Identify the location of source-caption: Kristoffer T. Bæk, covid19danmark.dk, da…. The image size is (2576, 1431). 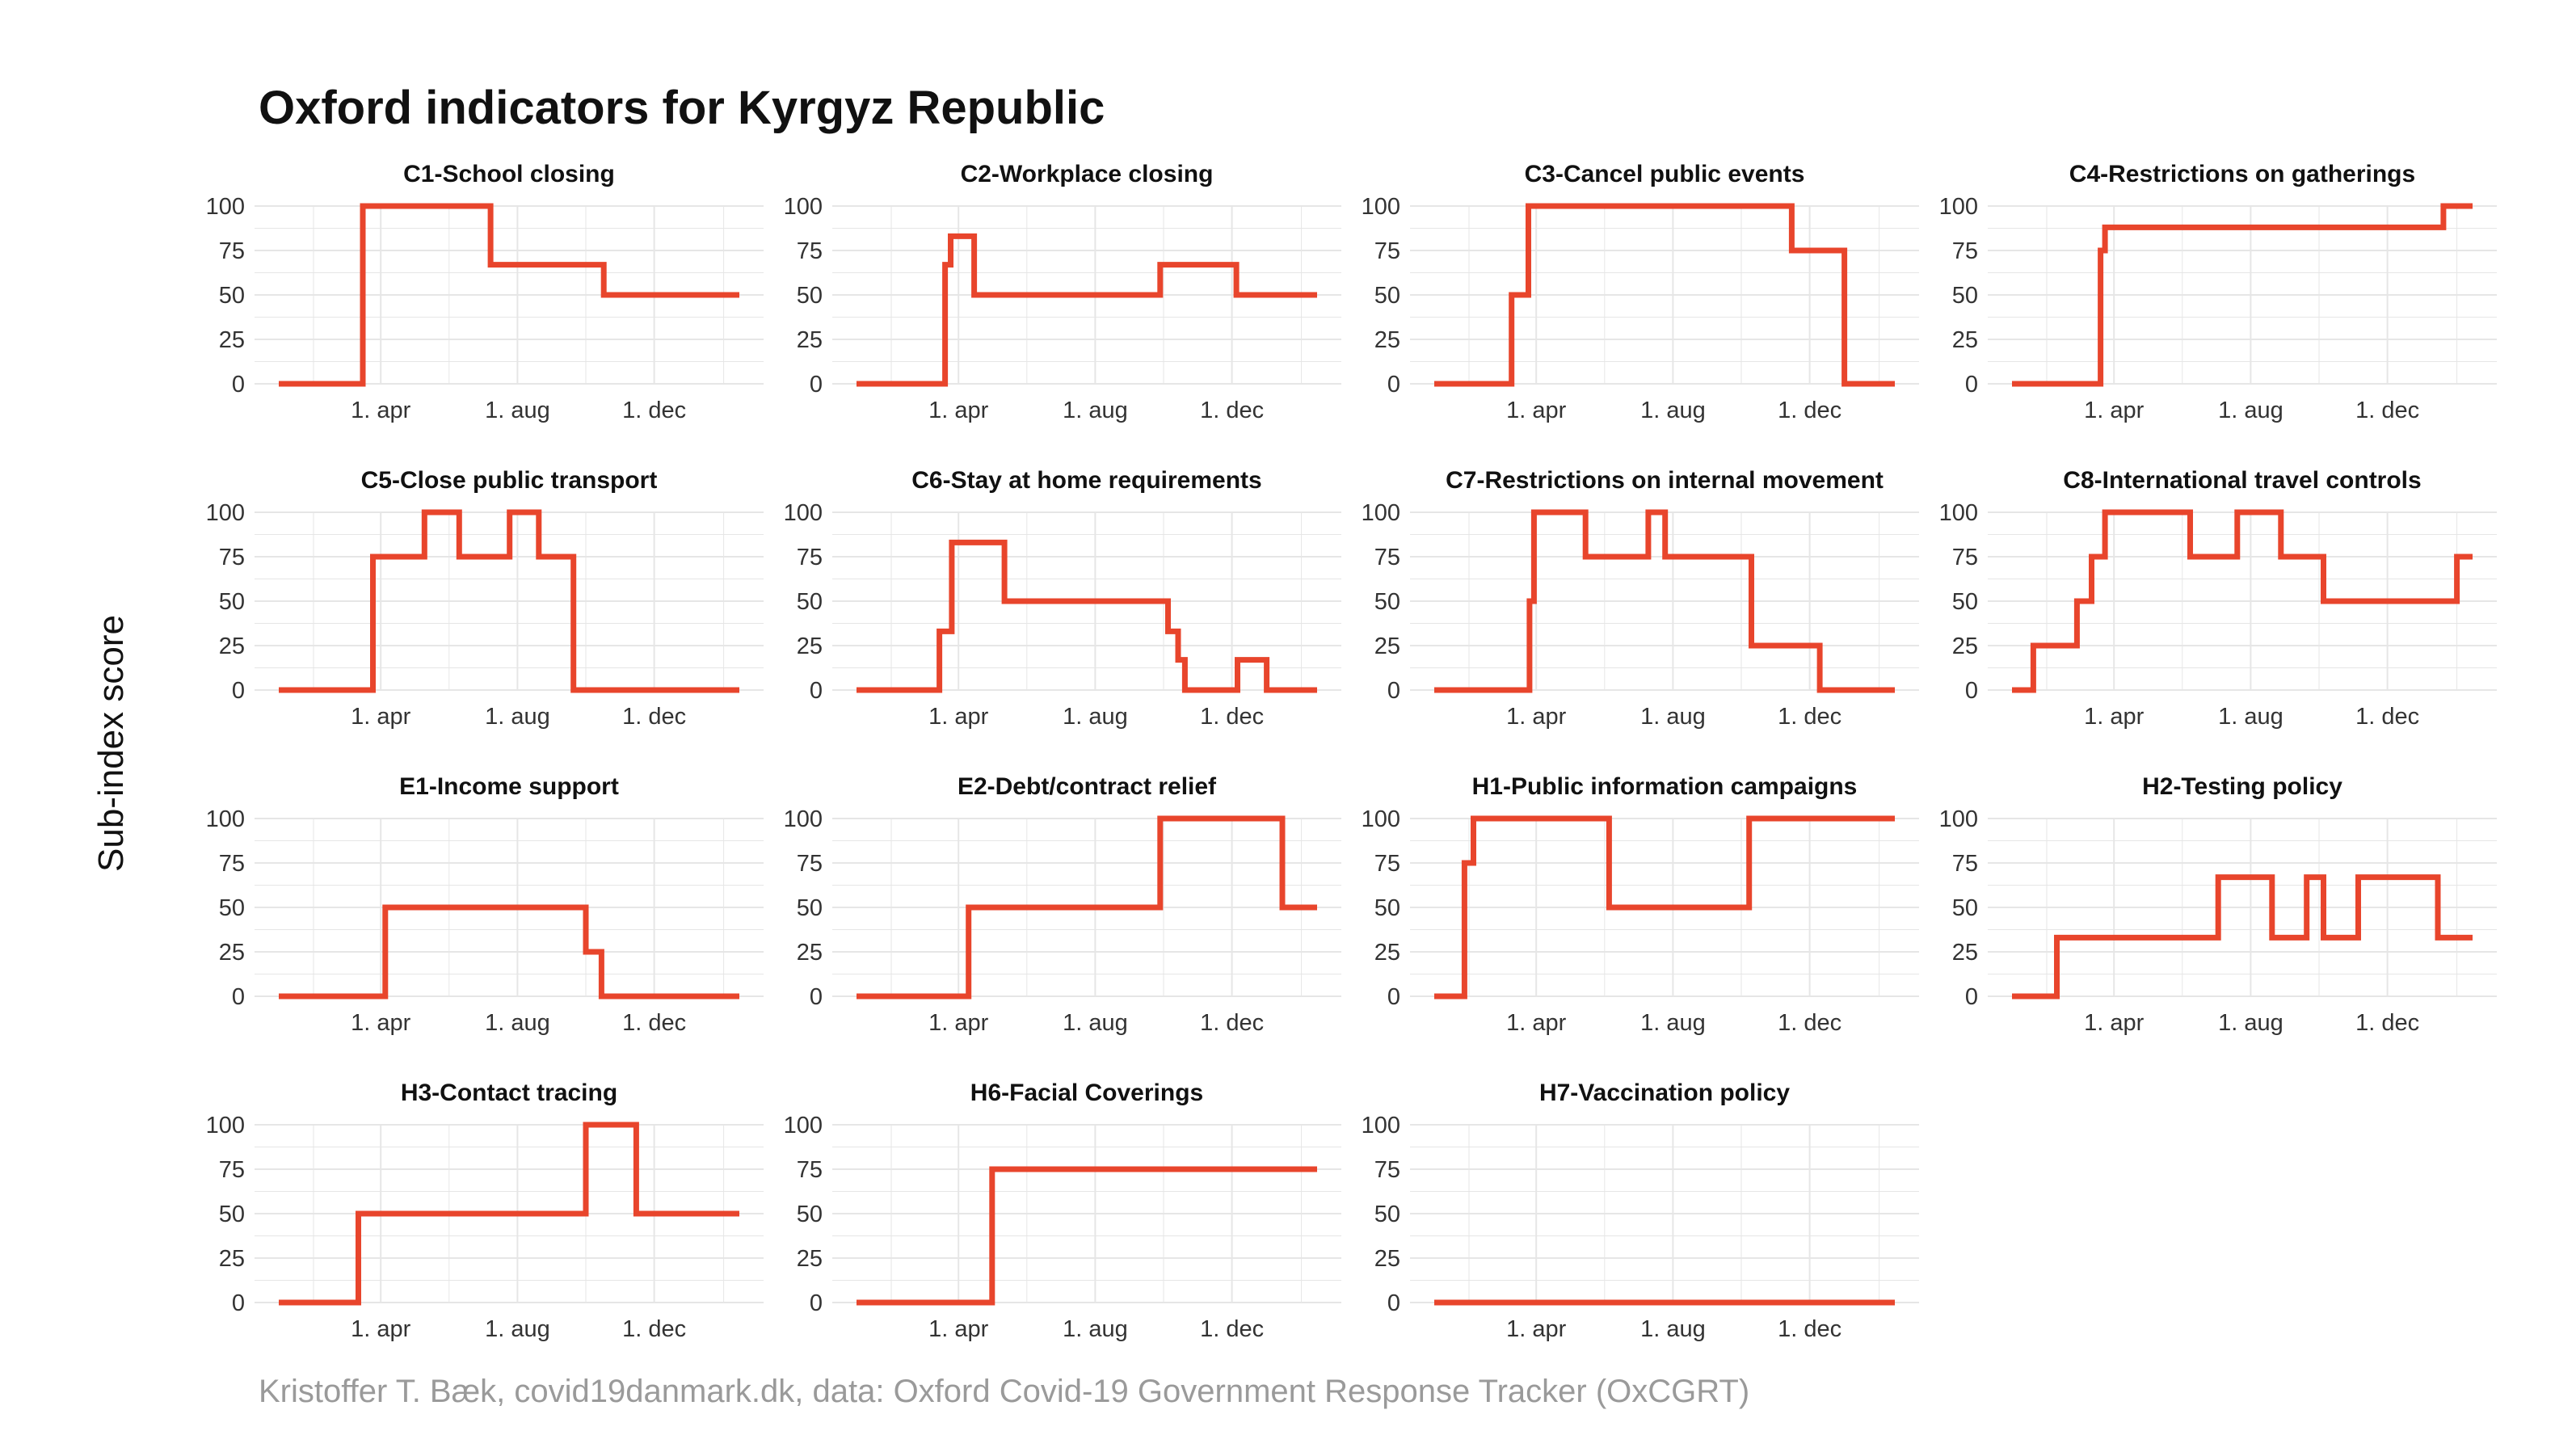
(1004, 1391).